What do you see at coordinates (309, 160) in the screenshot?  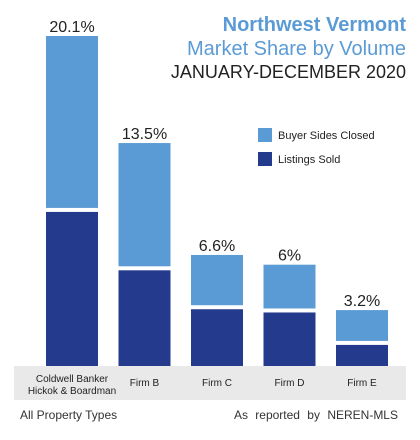 I see `legend-label: Listings Sold` at bounding box center [309, 160].